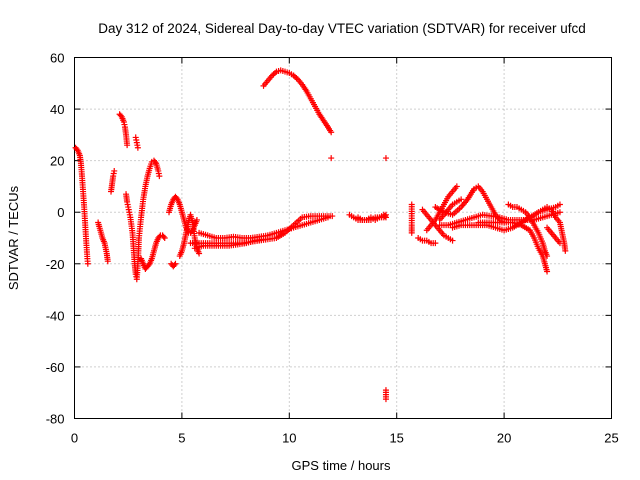  I want to click on y-tick-label: -40, so click(55, 315).